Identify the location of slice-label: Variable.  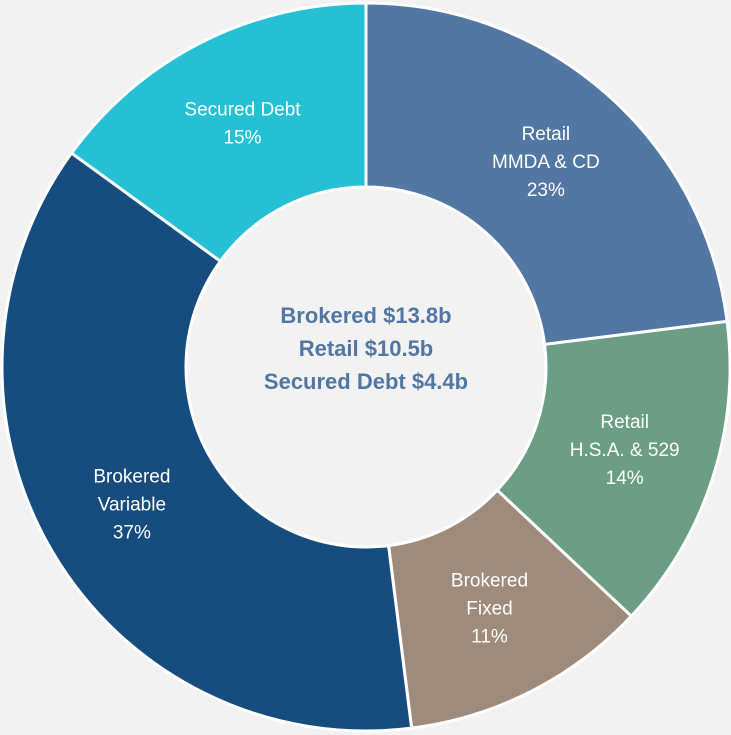
(132, 504).